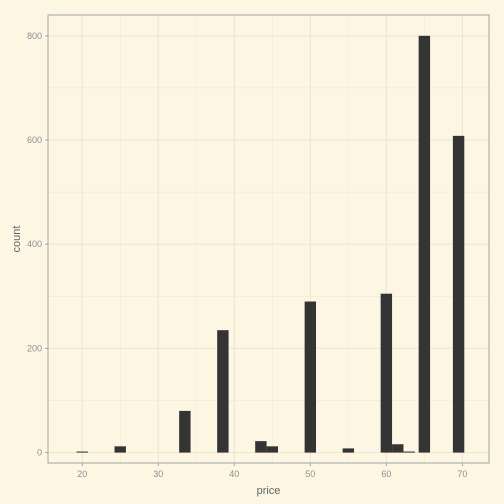  I want to click on y-tick-label: 400, so click(34, 244).